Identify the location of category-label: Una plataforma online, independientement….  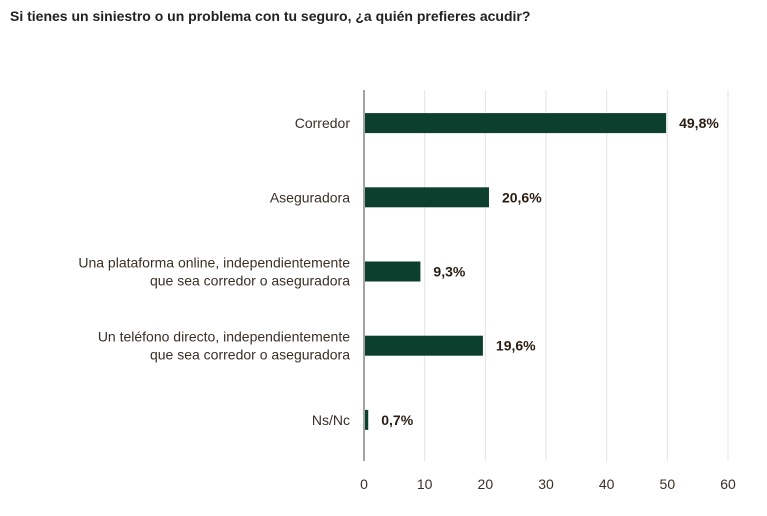
(214, 272).